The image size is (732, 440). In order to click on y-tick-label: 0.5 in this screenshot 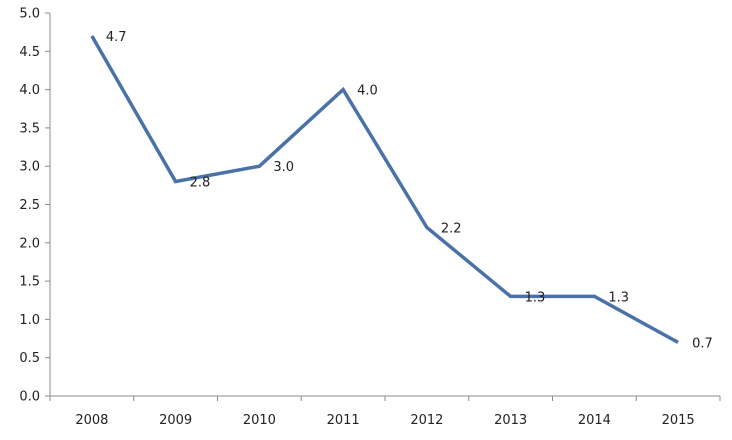, I will do `click(29, 358)`.